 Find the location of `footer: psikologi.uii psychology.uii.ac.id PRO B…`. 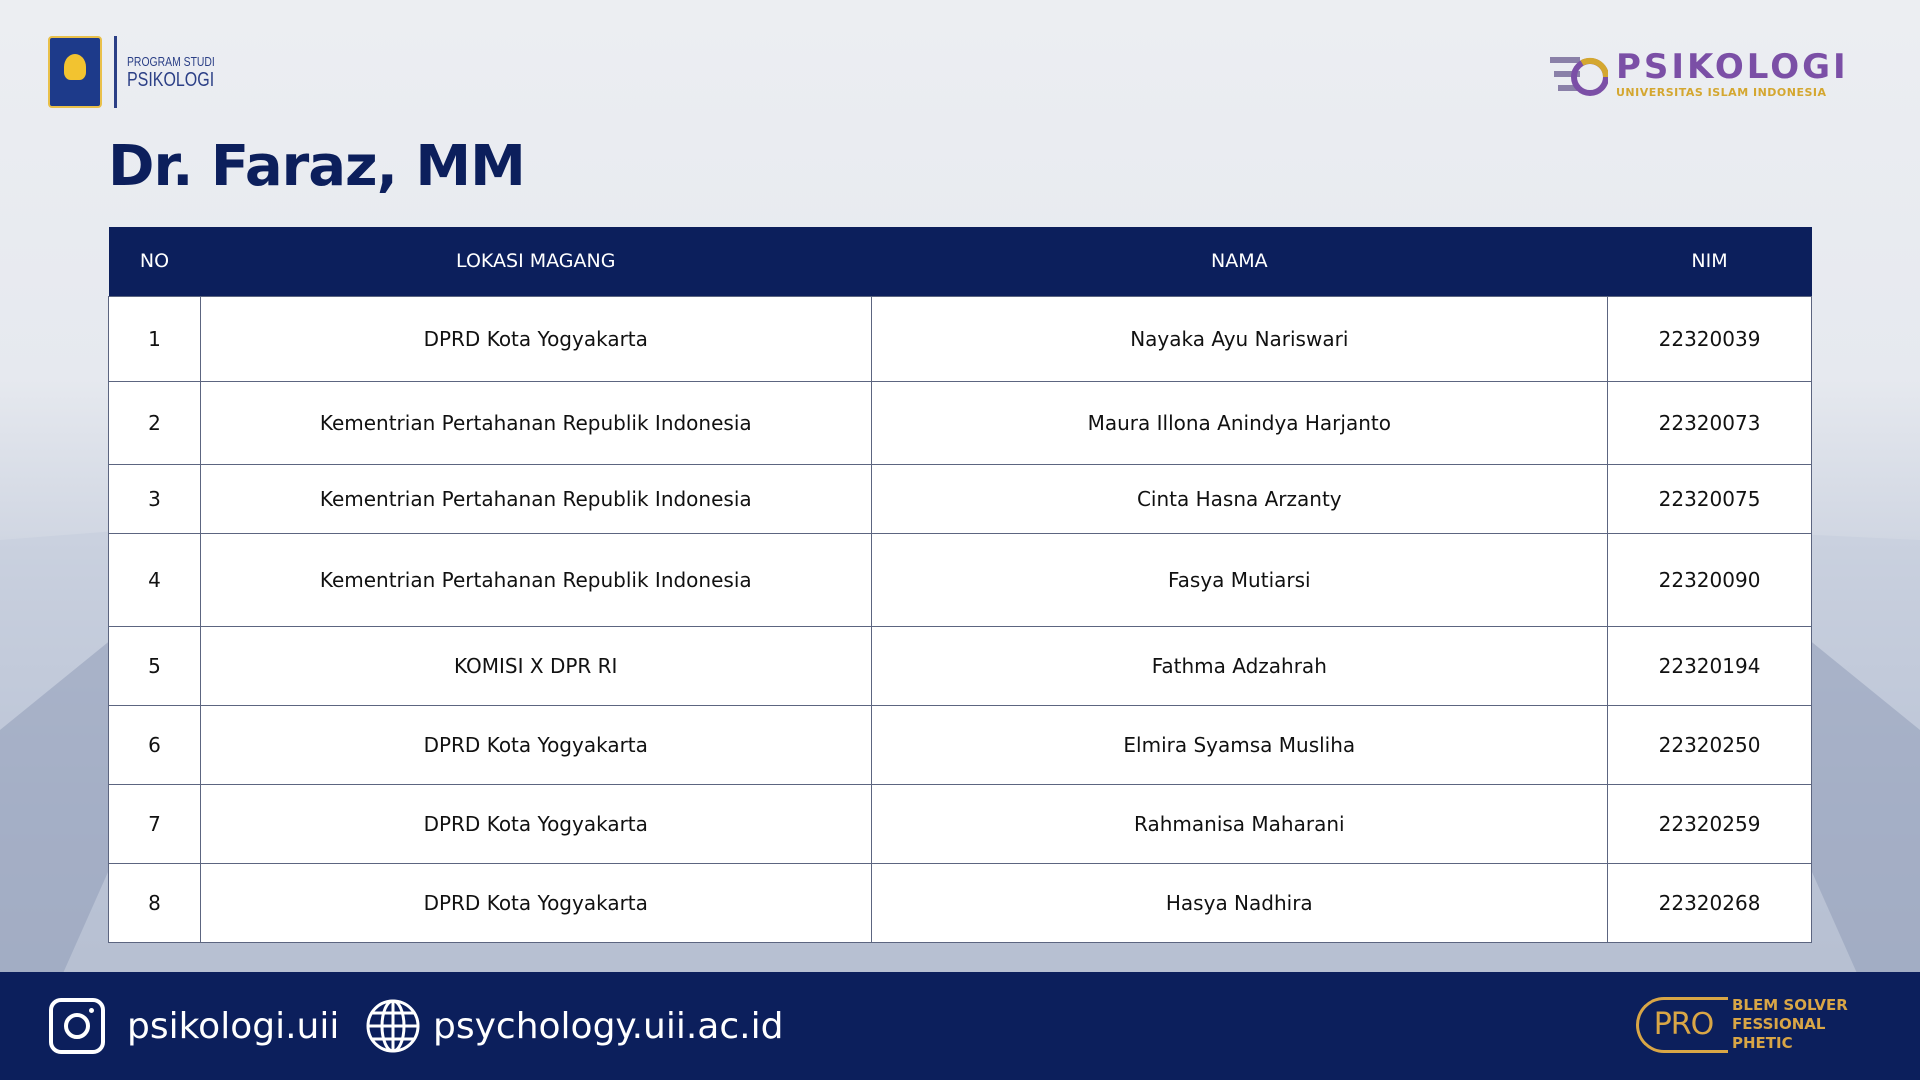

footer: psikologi.uii psychology.uii.ac.id PRO B… is located at coordinates (960, 1026).